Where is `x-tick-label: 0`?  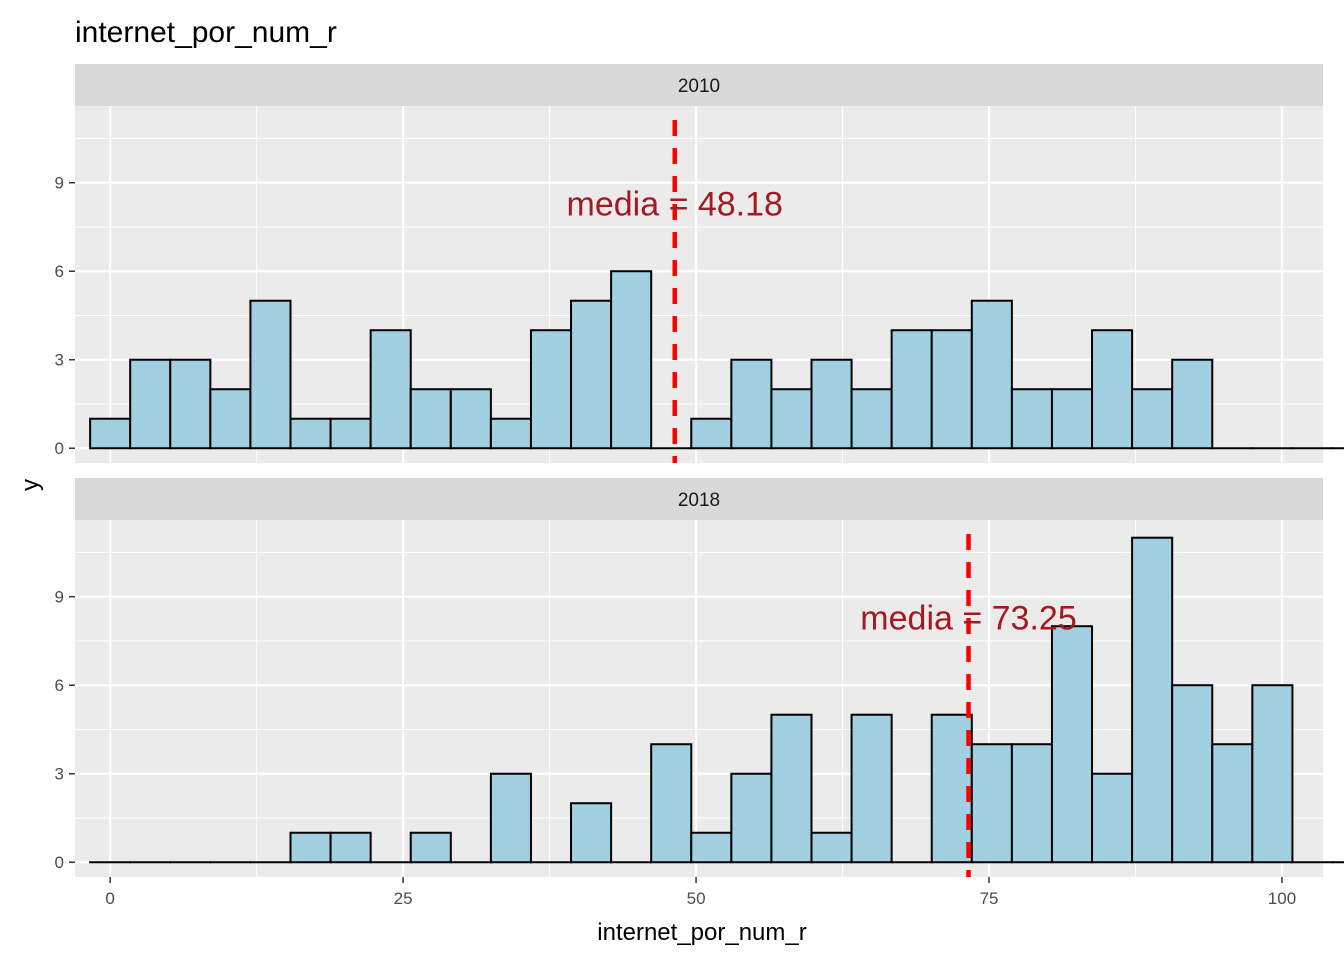 x-tick-label: 0 is located at coordinates (109, 898).